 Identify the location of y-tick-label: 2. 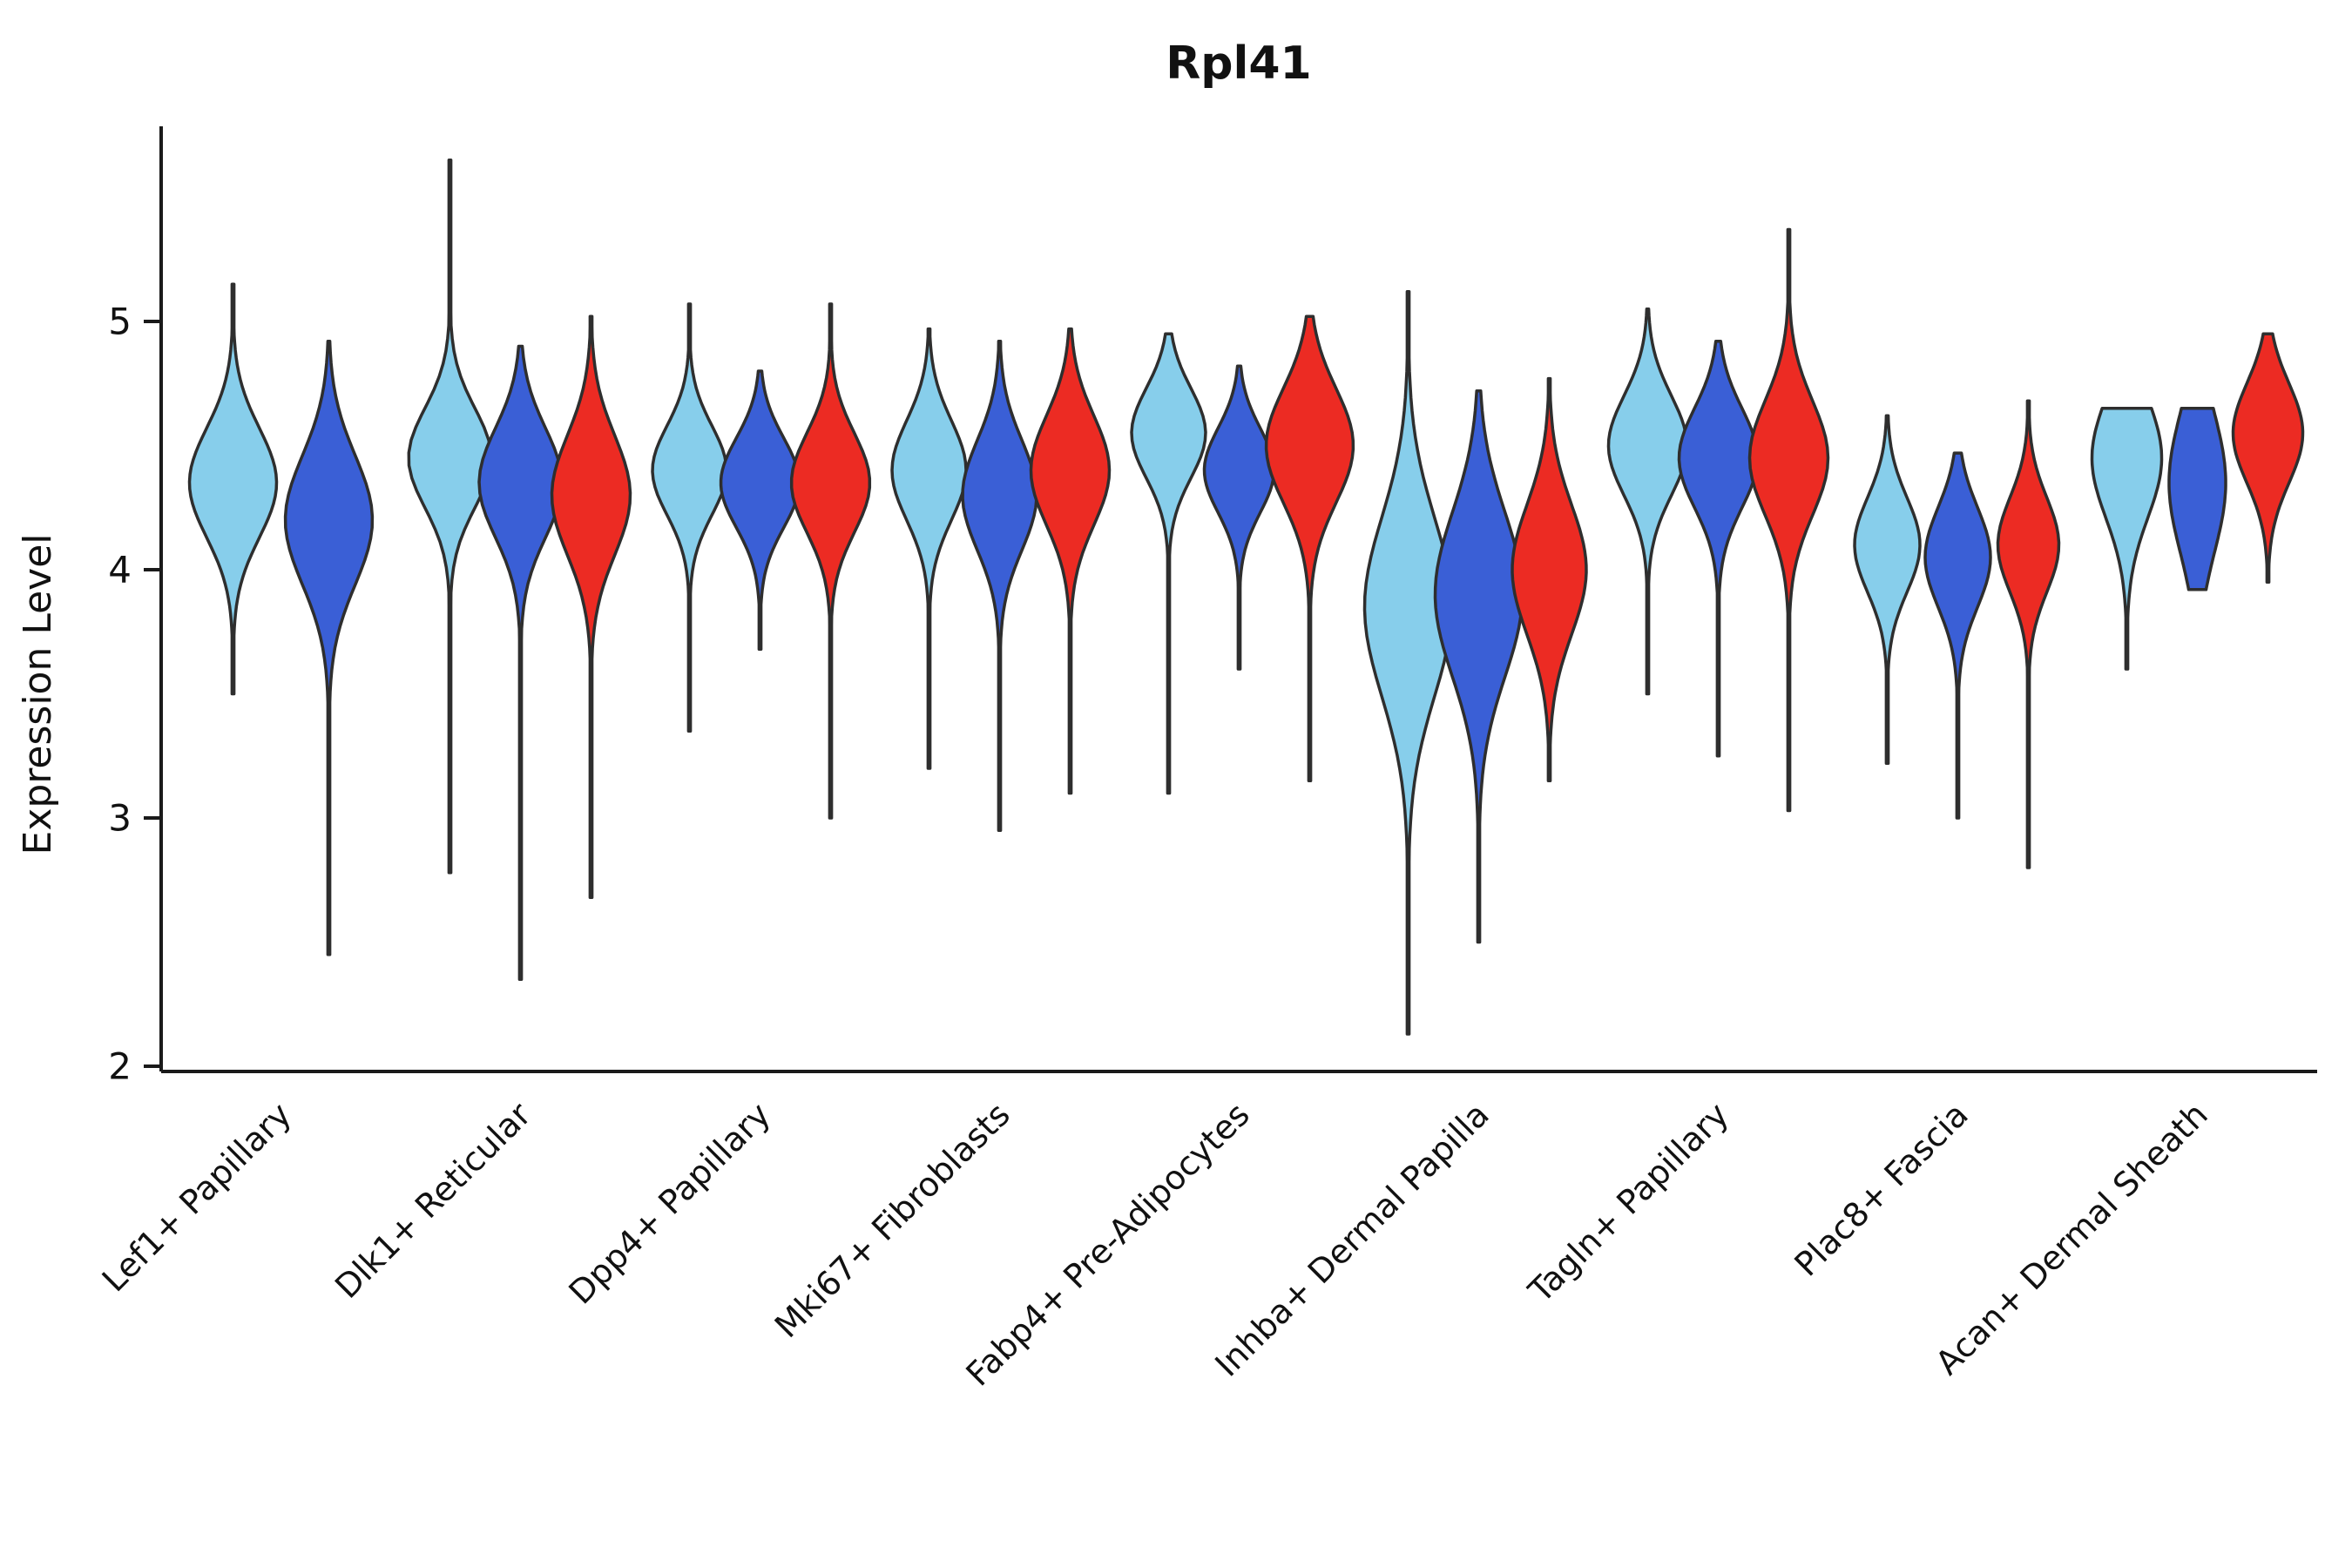
(120, 1066).